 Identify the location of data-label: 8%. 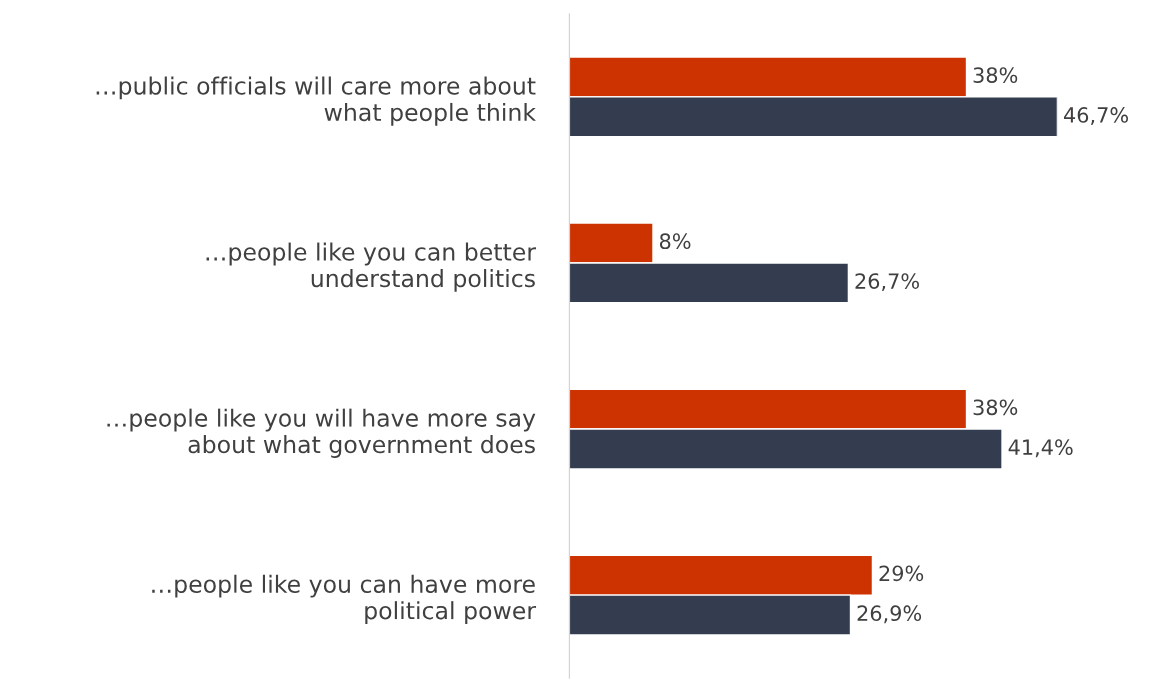
(675, 241).